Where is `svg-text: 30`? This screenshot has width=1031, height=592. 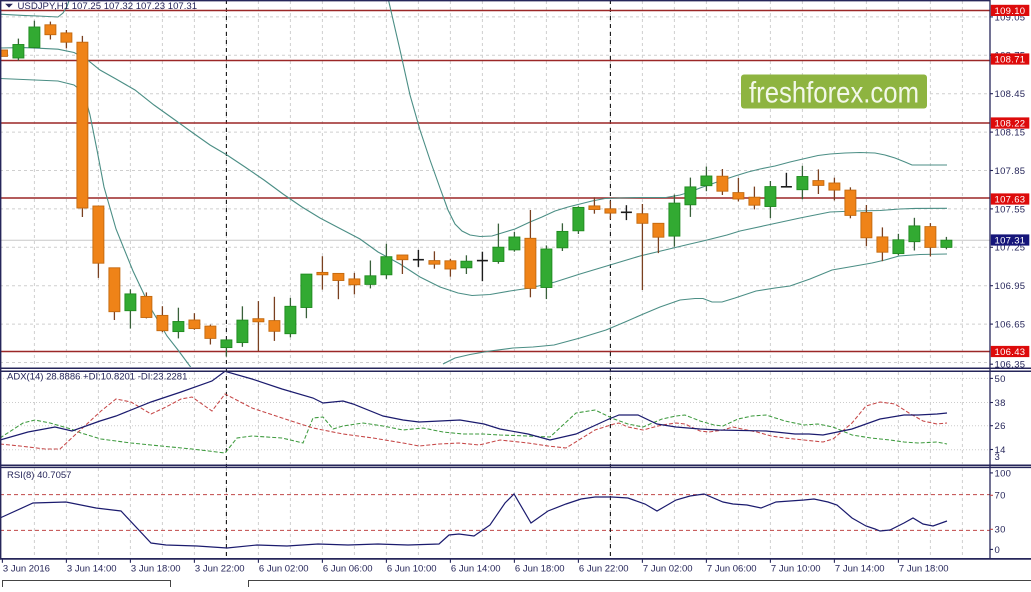
svg-text: 30 is located at coordinates (1000, 530).